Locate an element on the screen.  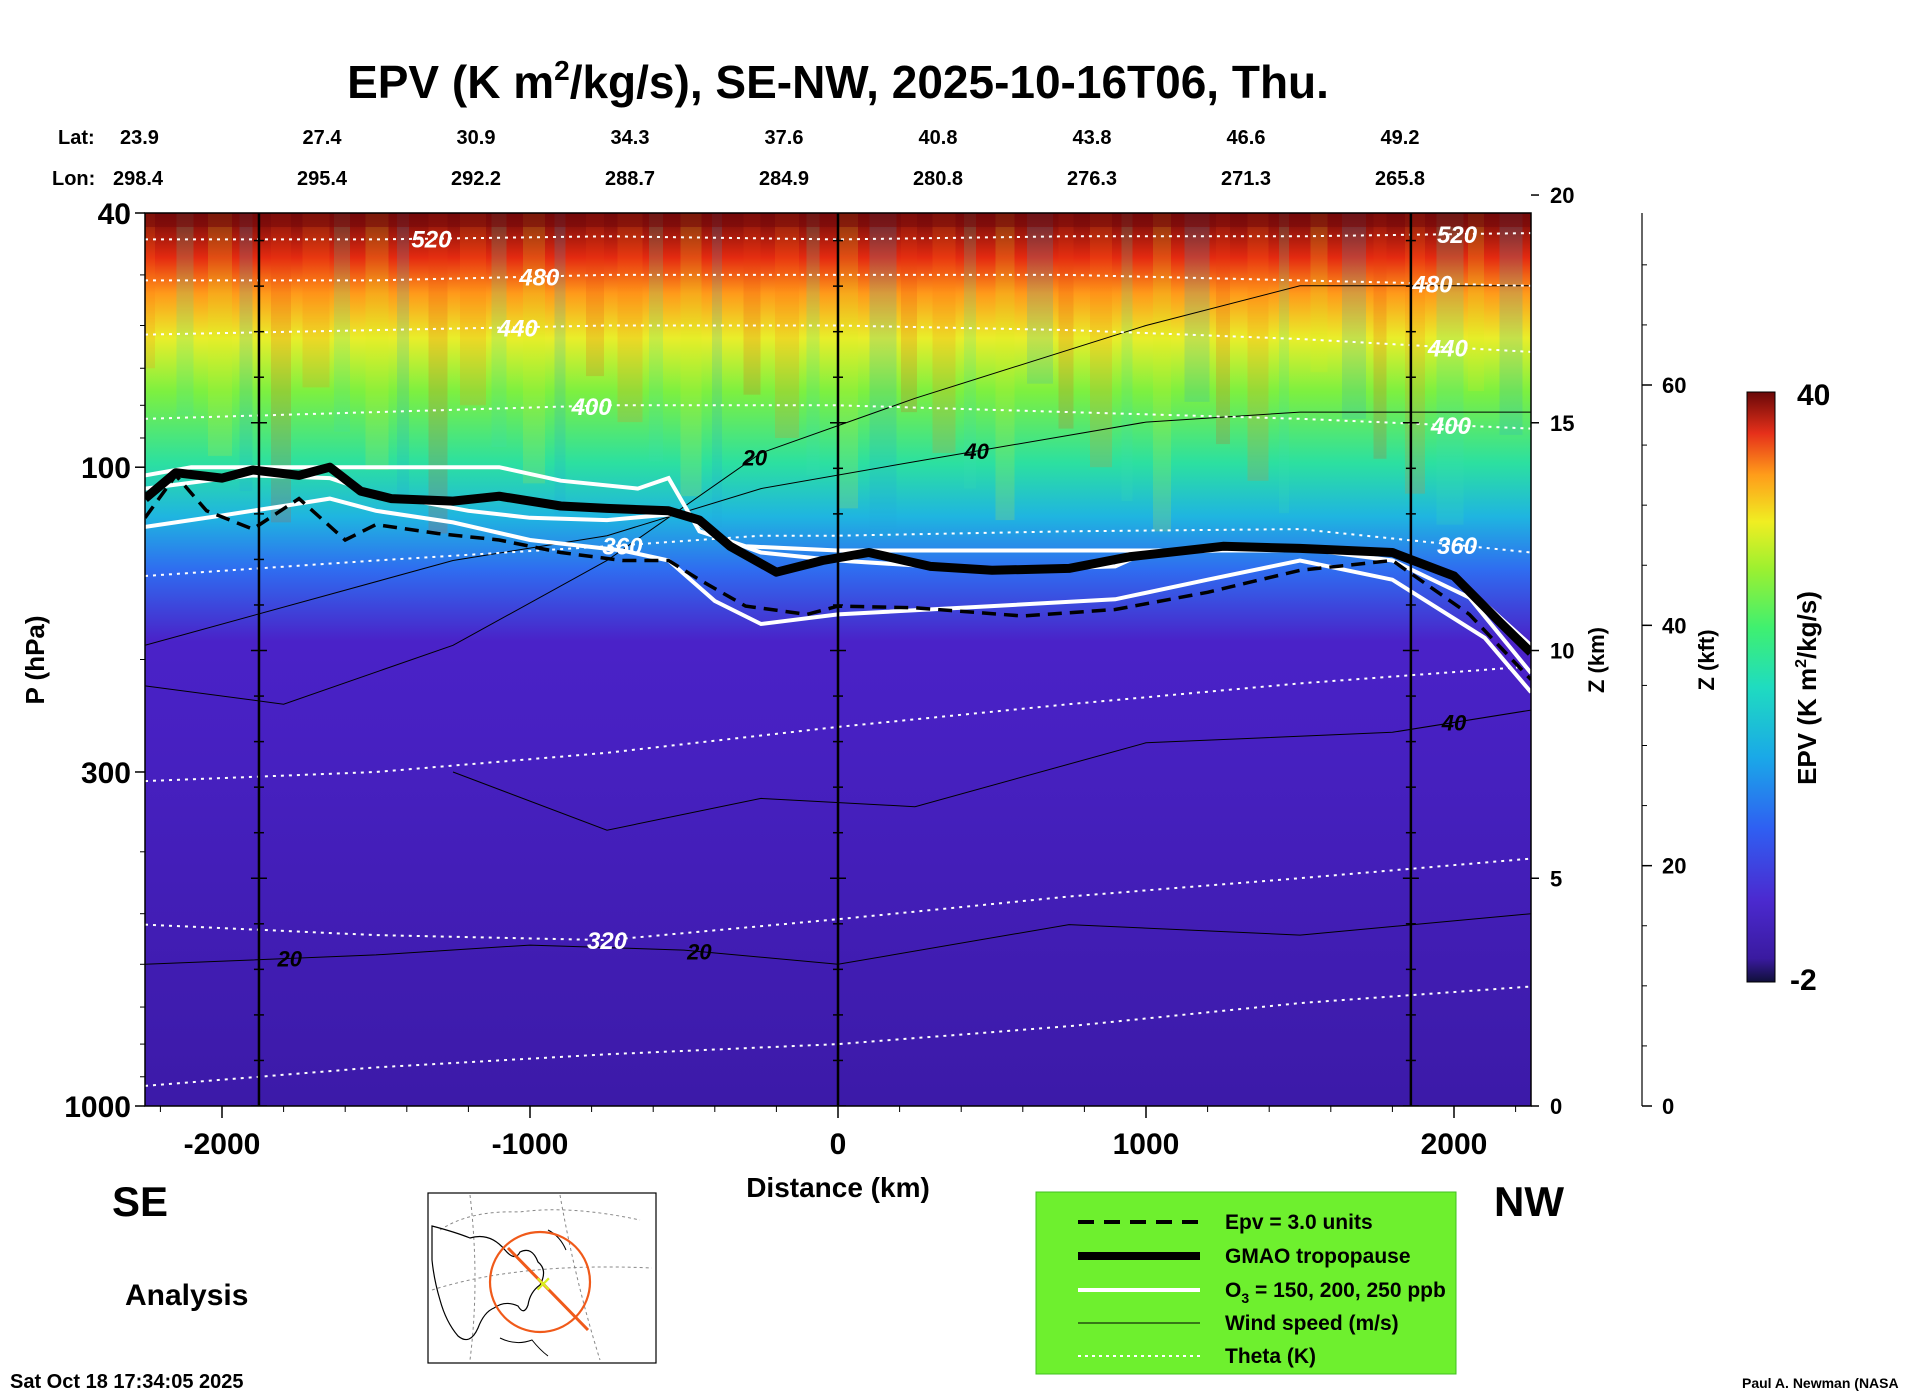
zkft-tick-label: 20 is located at coordinates (1674, 866).